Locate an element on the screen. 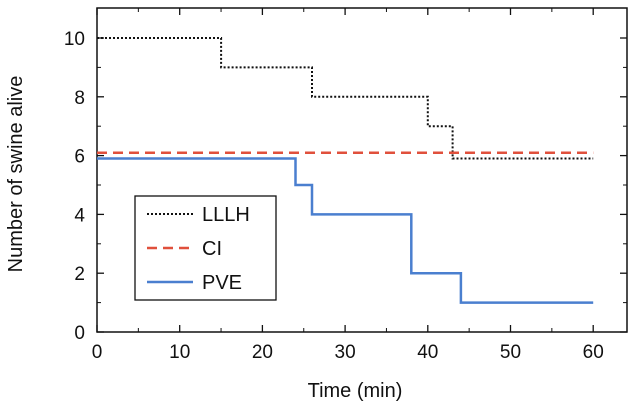  x-tick-label: 20 is located at coordinates (262, 352).